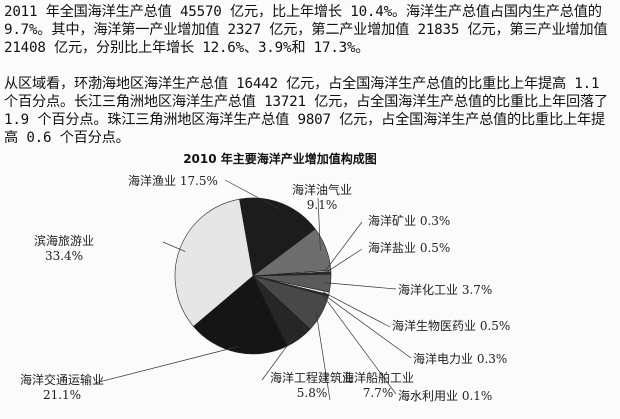  I want to click on pie-label-5: 海洋生物医药业 0.5%, so click(451, 326).